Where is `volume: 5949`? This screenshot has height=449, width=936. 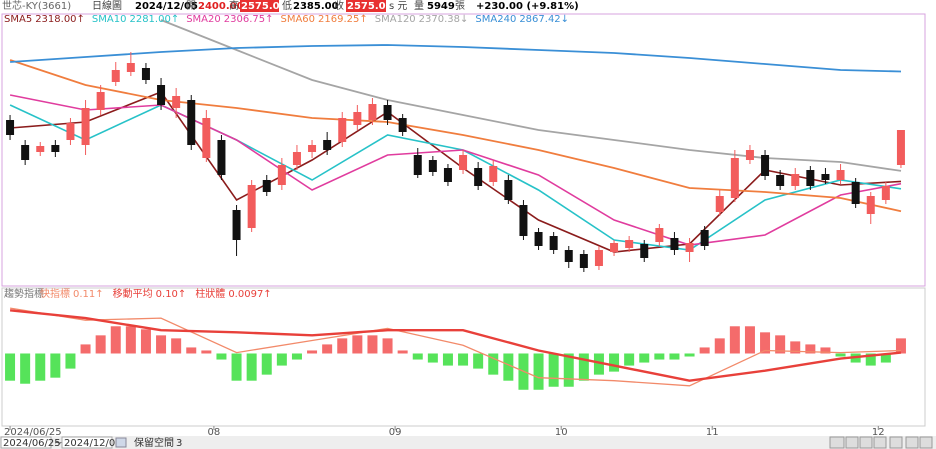
volume: 5949 is located at coordinates (441, 6).